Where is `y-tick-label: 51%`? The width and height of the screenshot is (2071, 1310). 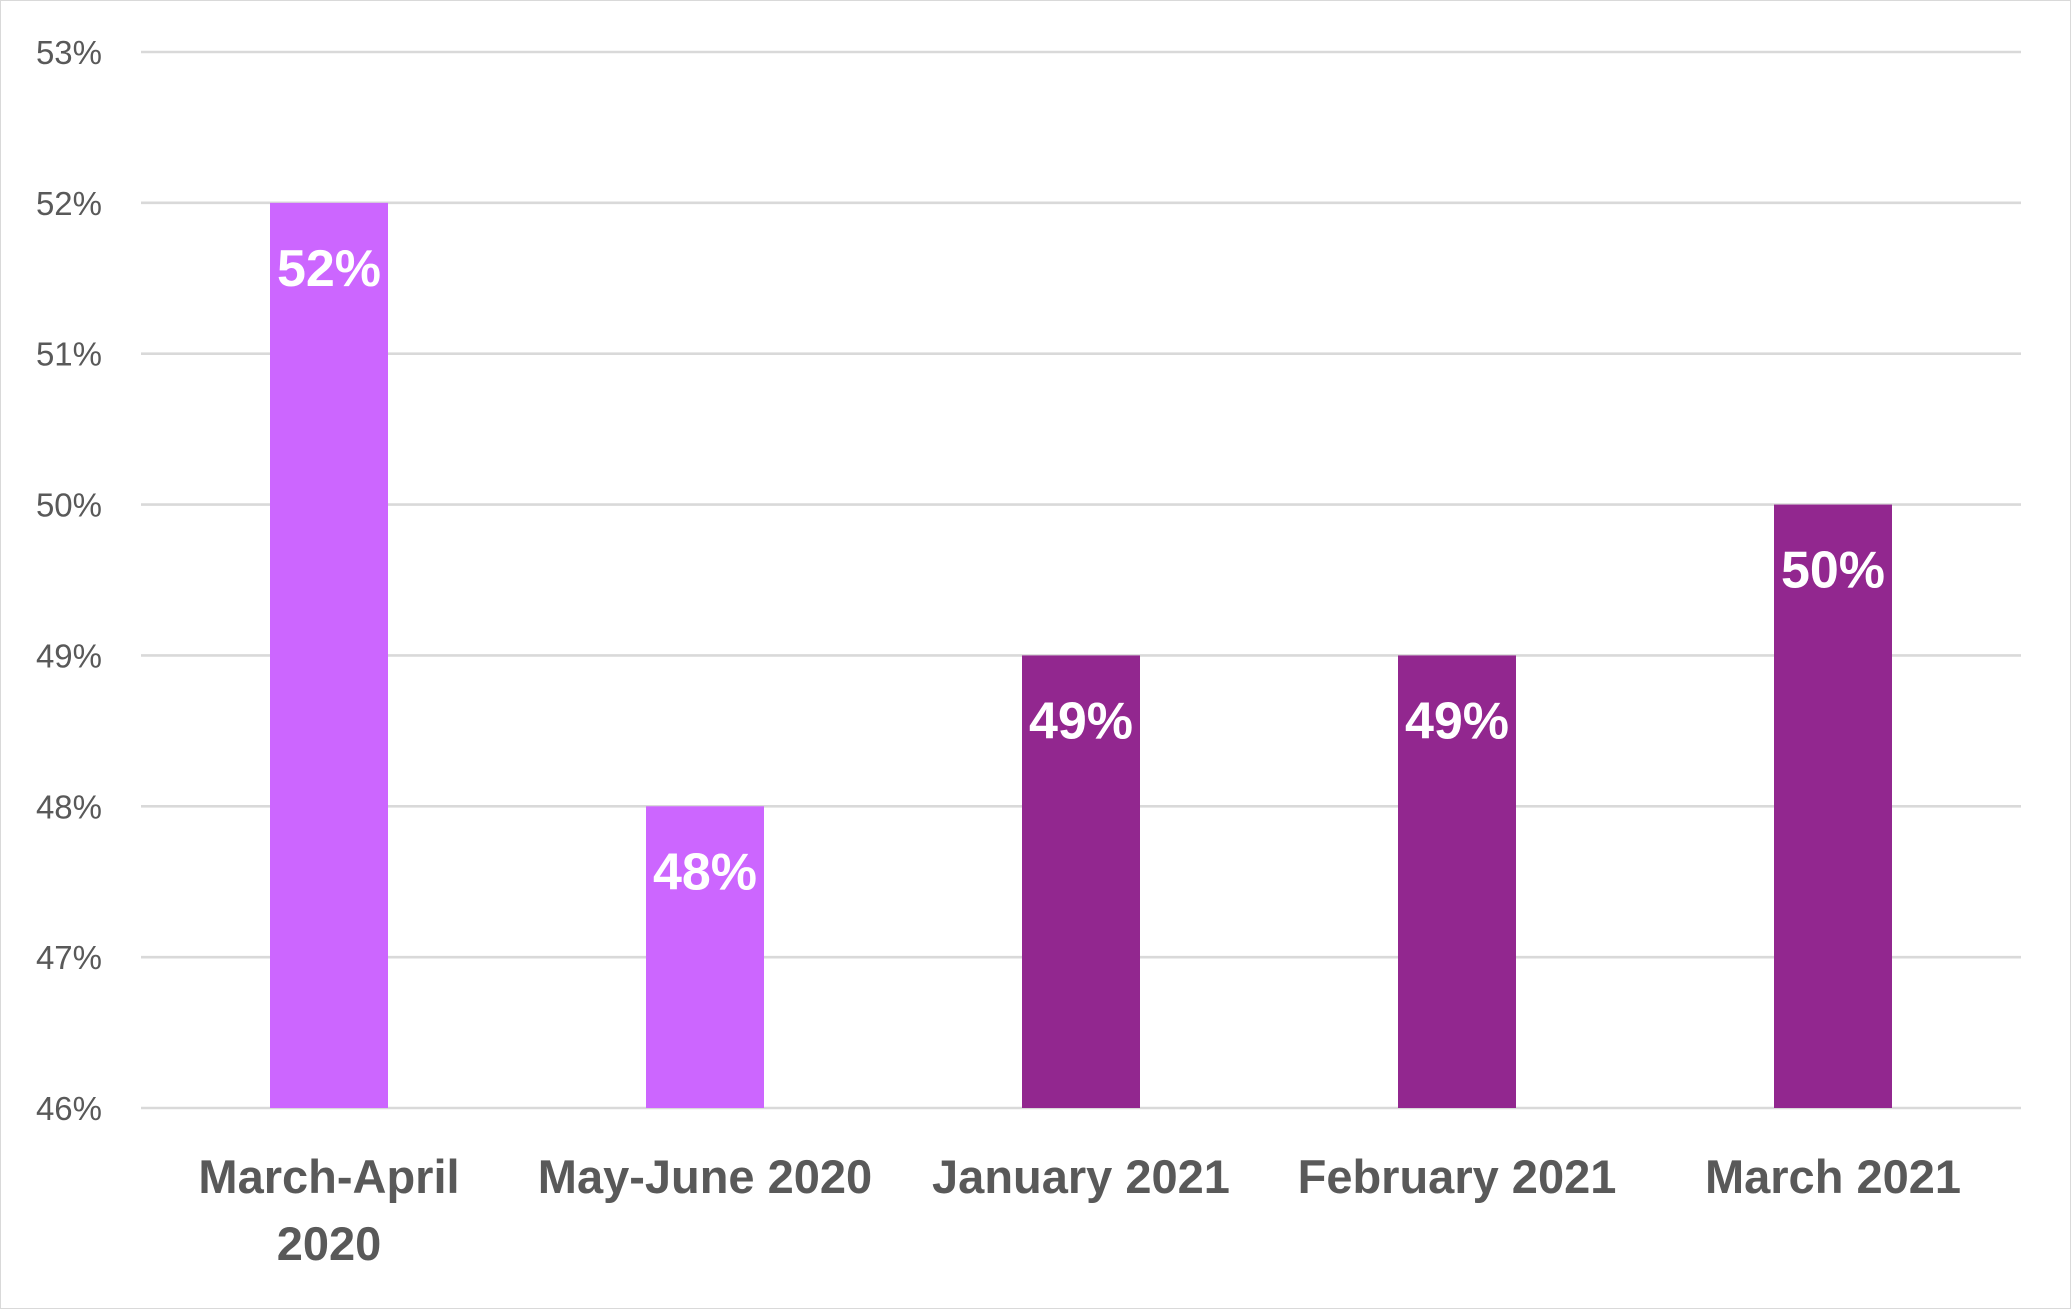
y-tick-label: 51% is located at coordinates (69, 354).